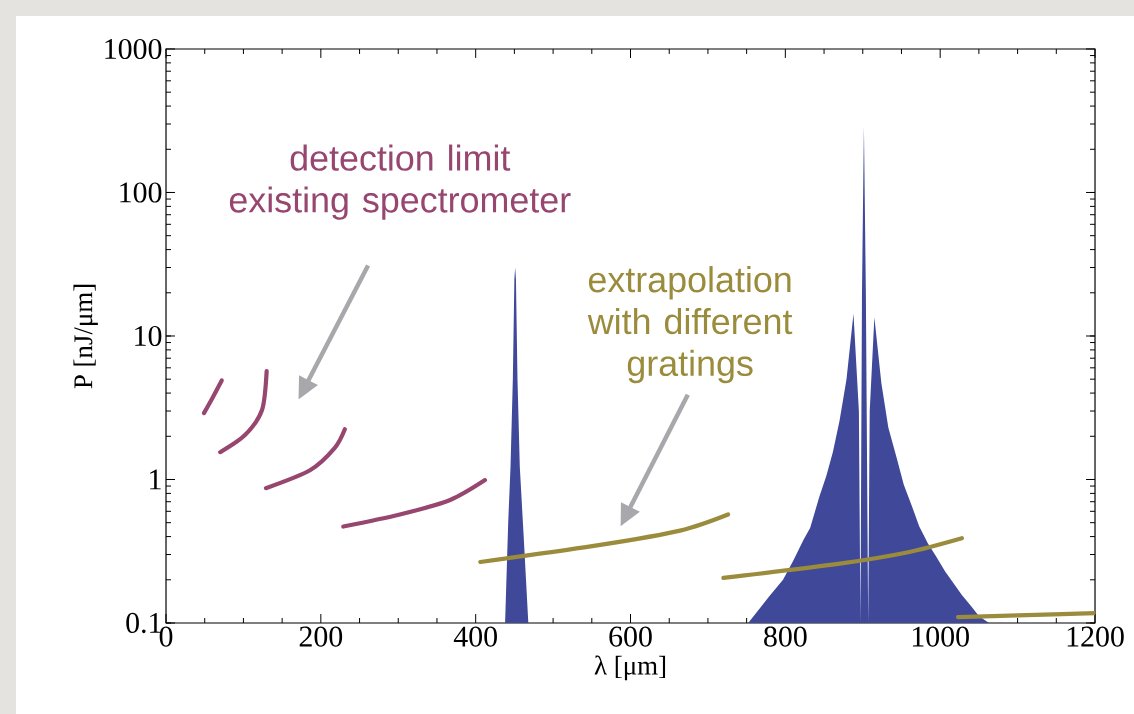  I want to click on x-tick-label: 400, so click(475, 636).